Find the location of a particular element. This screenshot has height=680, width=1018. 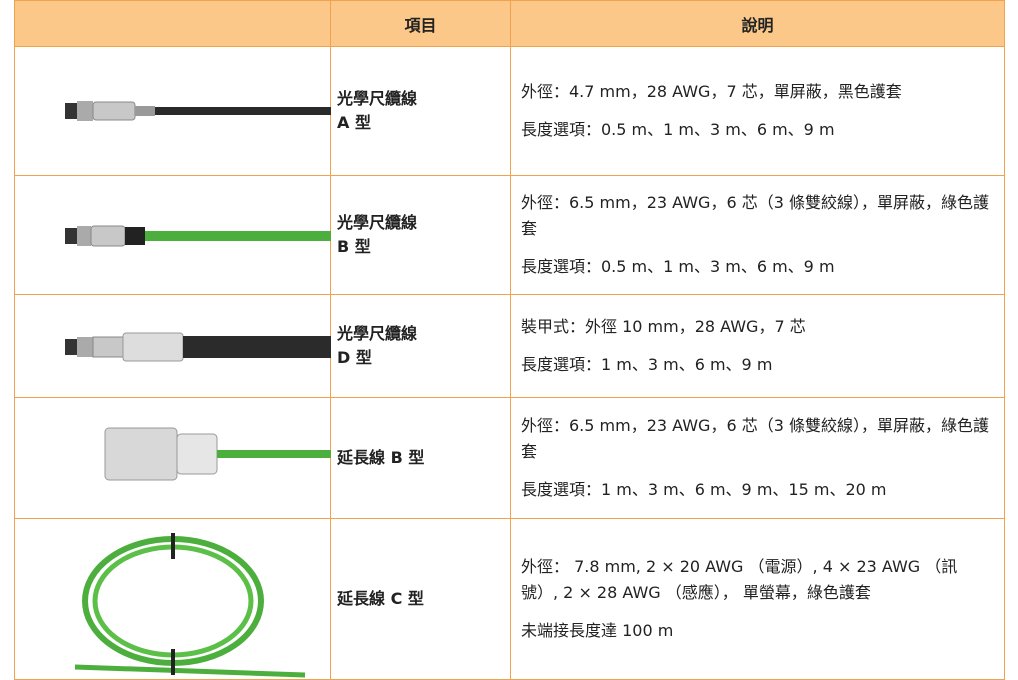

item-cell: 光學尺纜線 B 型 is located at coordinates (420, 235).